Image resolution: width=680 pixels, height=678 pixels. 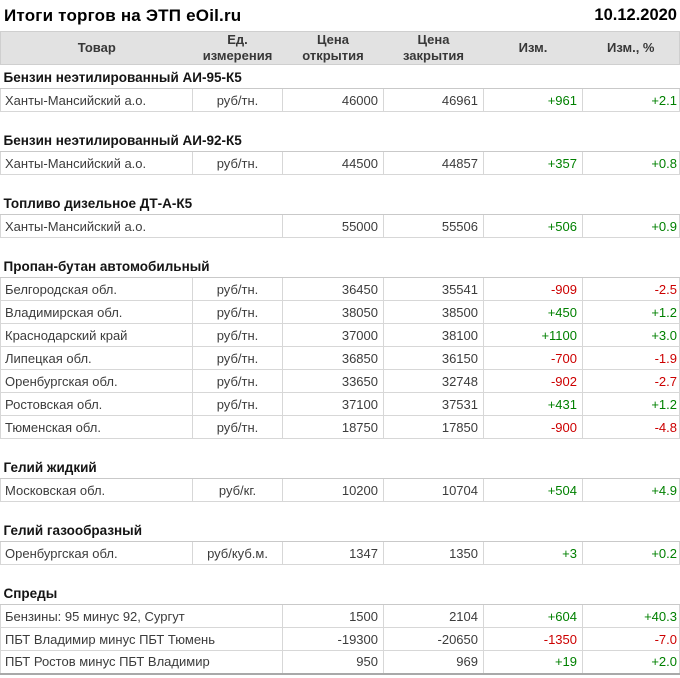 I want to click on change-pct-cell: +2.1, so click(x=631, y=100).